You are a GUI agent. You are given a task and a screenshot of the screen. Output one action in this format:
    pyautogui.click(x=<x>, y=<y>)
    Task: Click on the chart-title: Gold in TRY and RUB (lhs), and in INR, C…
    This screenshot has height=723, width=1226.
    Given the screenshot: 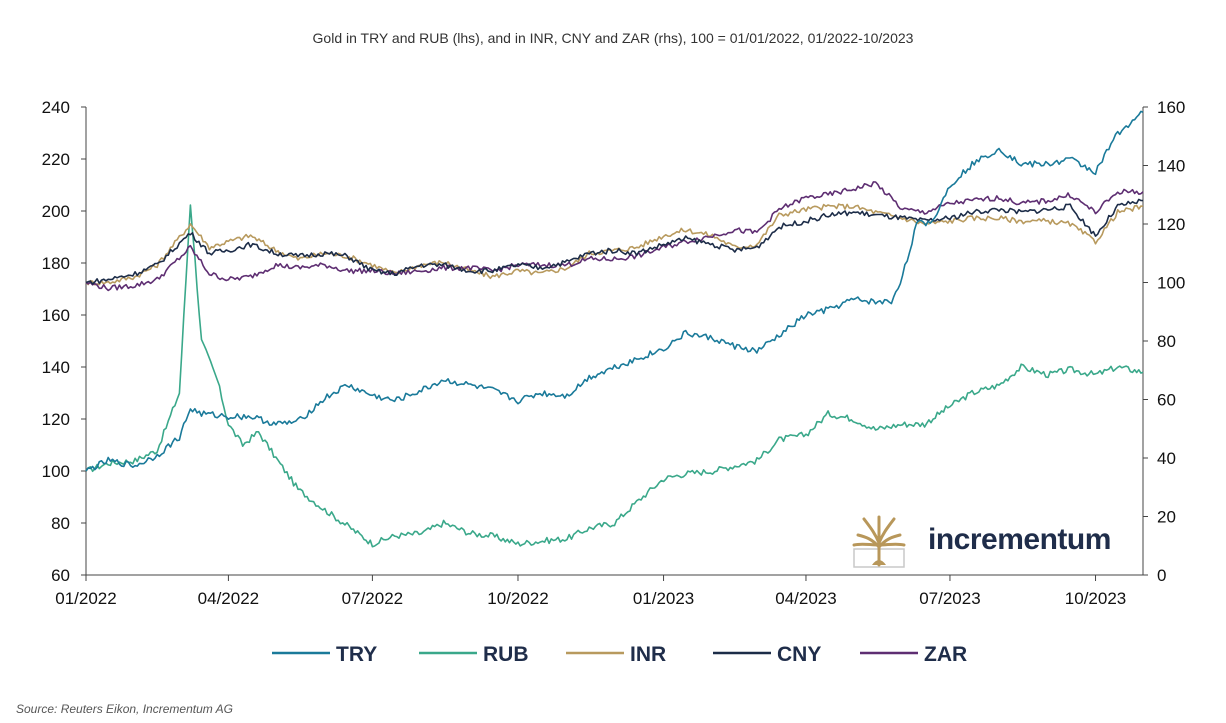 What is the action you would take?
    pyautogui.click(x=613, y=38)
    